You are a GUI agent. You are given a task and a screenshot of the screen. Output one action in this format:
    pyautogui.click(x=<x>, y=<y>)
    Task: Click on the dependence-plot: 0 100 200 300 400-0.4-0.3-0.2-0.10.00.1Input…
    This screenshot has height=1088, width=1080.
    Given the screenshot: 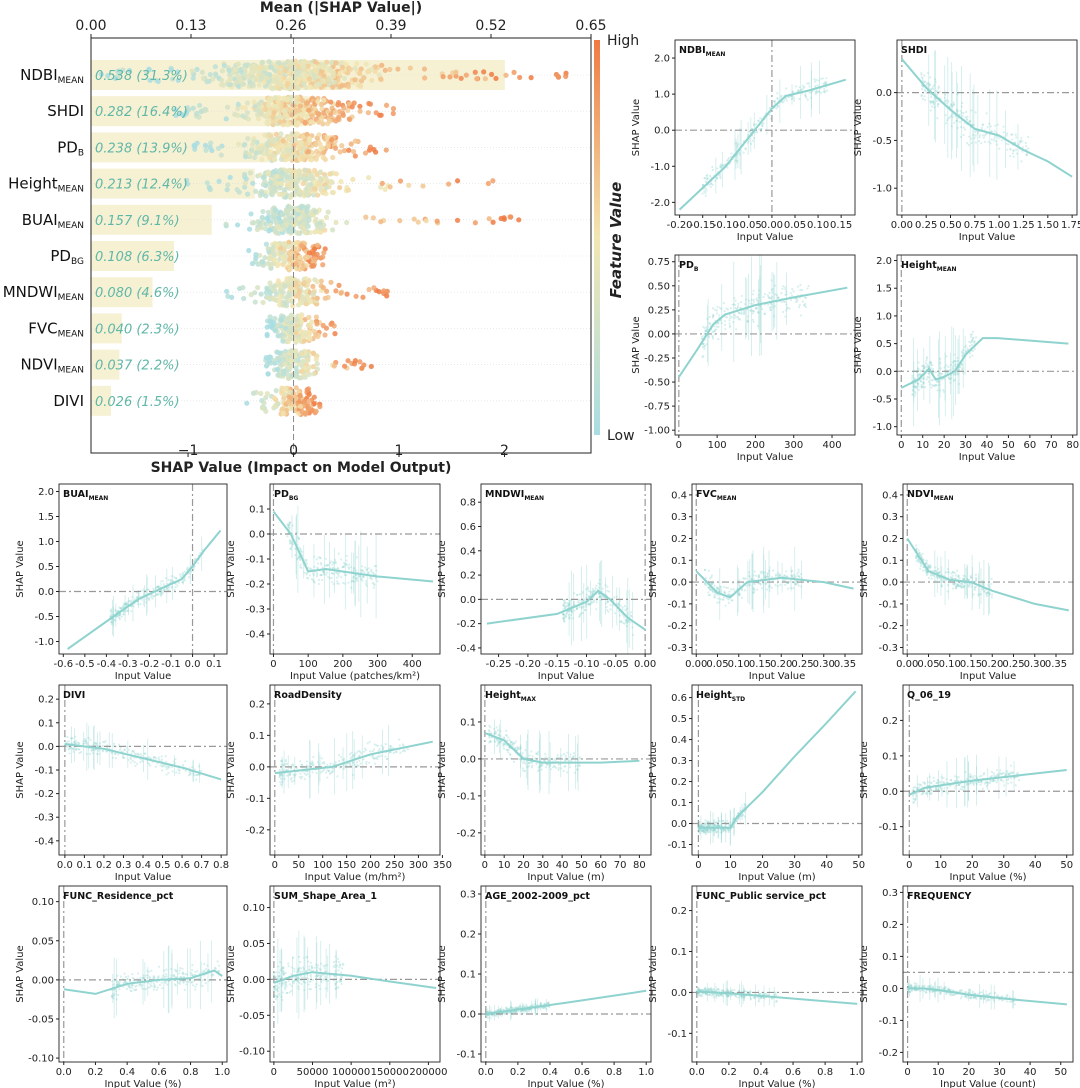 What is the action you would take?
    pyautogui.click(x=333, y=582)
    